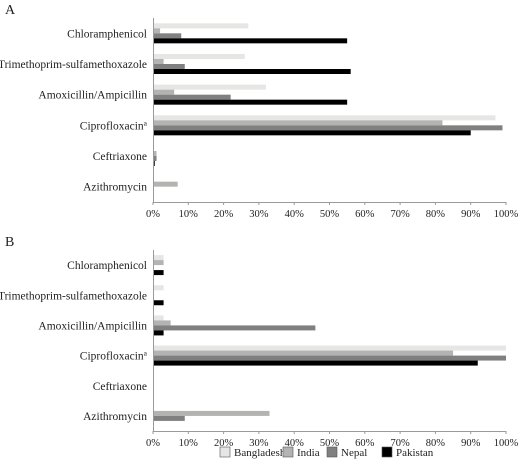 The width and height of the screenshot is (520, 473). What do you see at coordinates (354, 453) in the screenshot?
I see `legend-label: Nepal` at bounding box center [354, 453].